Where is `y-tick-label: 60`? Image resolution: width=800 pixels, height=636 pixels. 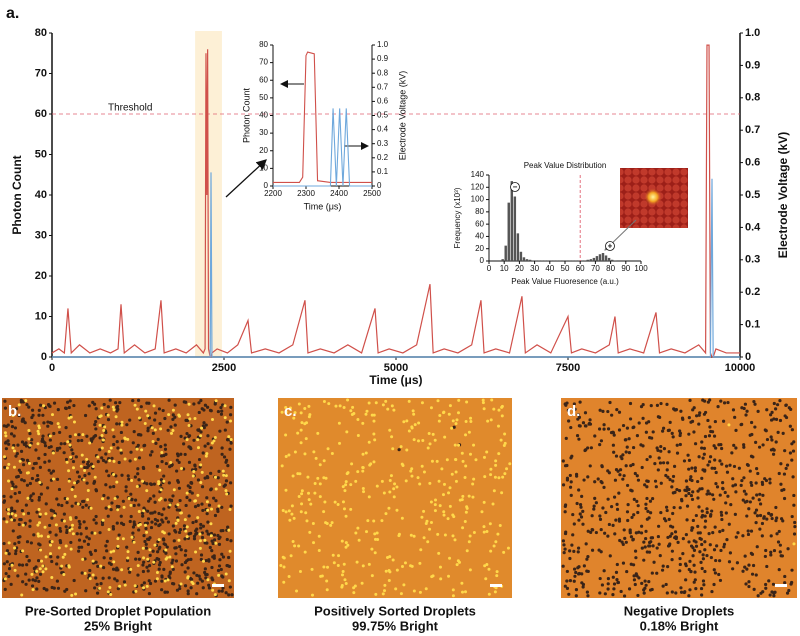 y-tick-label: 60 is located at coordinates (263, 79).